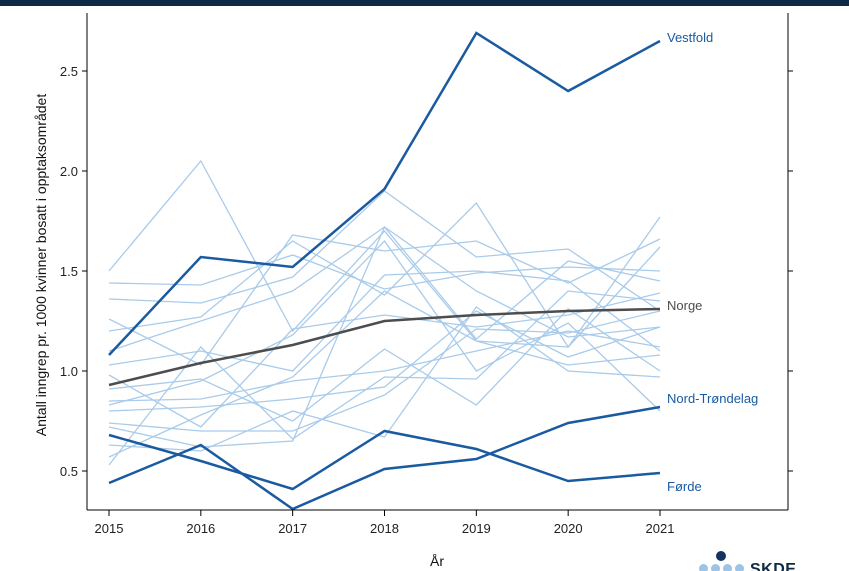  I want to click on y-tick-label: 0.5, so click(69, 471).